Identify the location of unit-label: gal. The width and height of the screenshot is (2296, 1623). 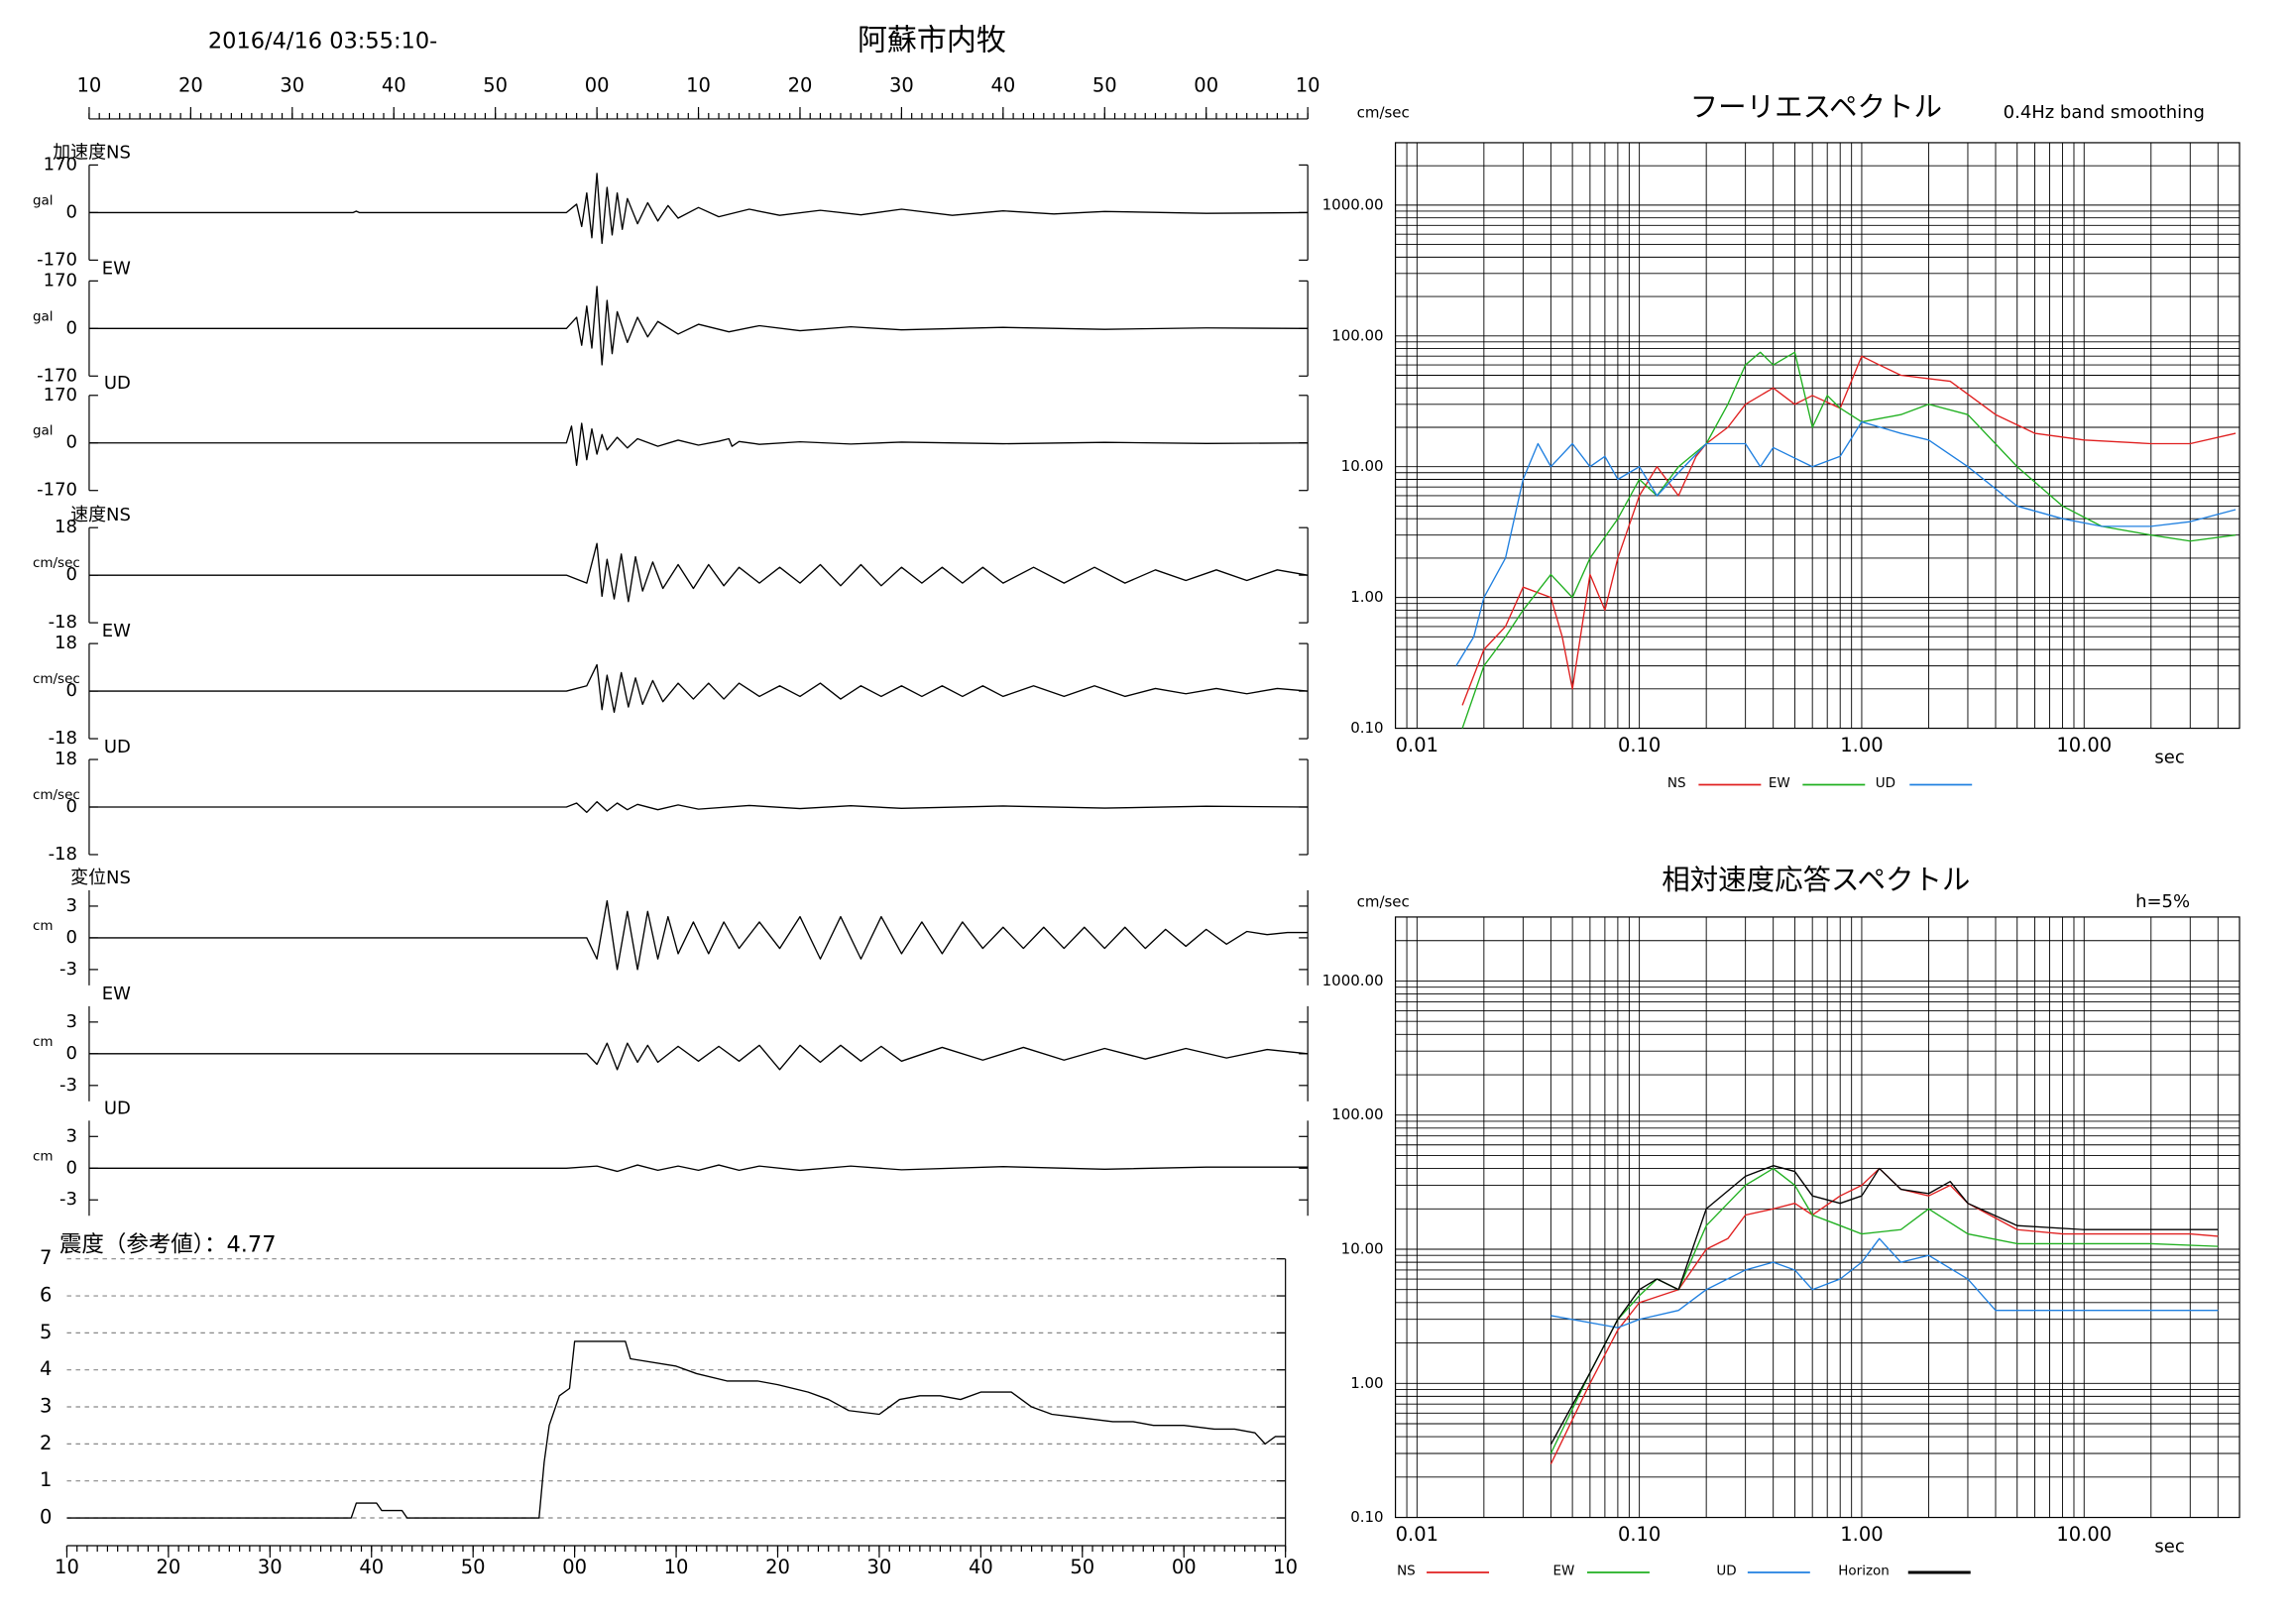
(43, 431).